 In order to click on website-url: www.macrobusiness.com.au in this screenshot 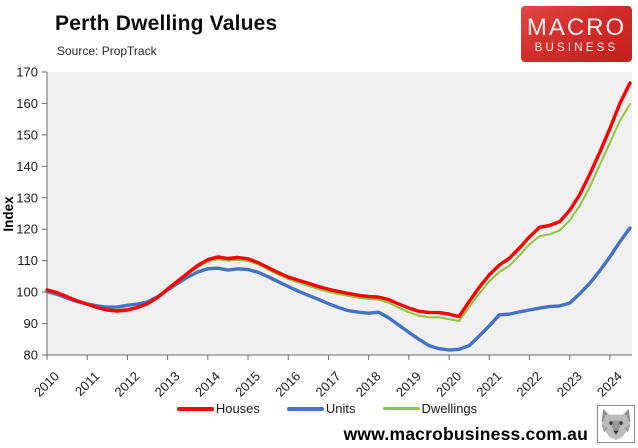, I will do `click(465, 434)`.